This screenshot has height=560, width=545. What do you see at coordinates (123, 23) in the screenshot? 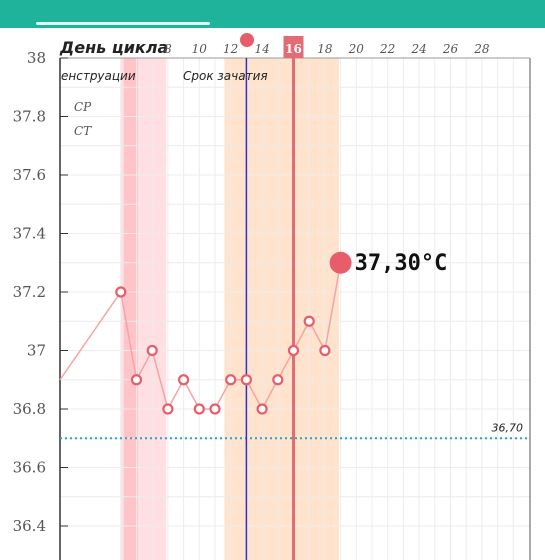
I see `header-indicator` at bounding box center [123, 23].